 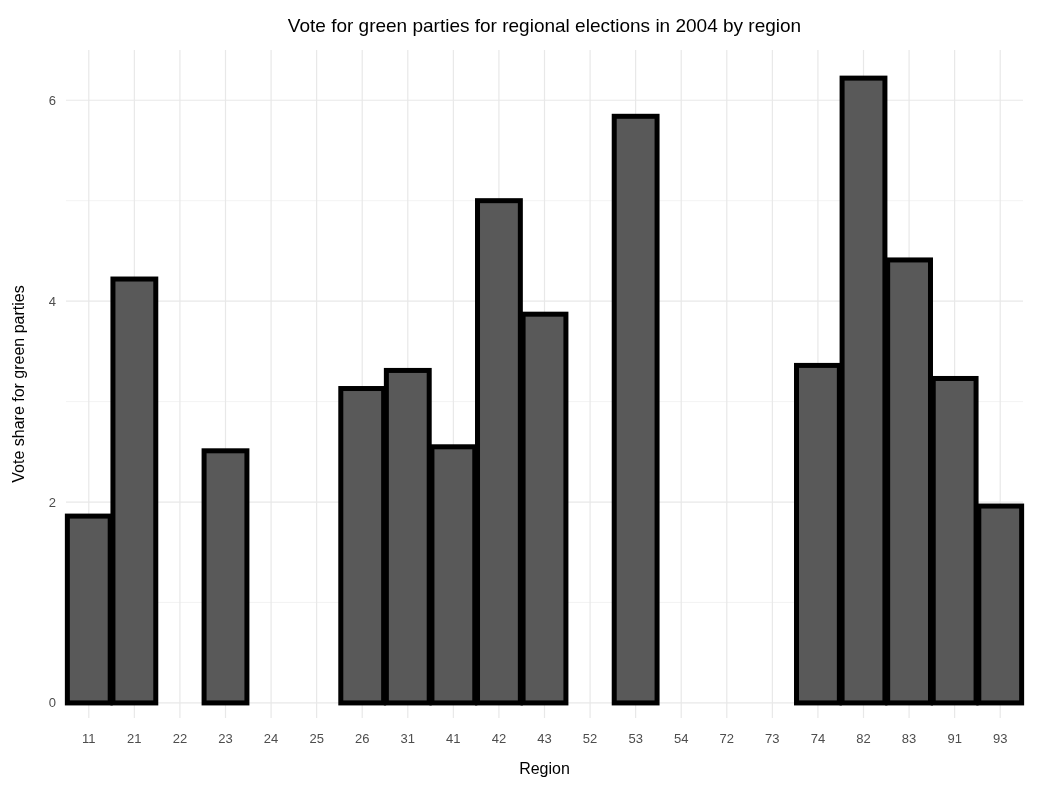 I want to click on x-axis-title: Region, so click(x=544, y=768).